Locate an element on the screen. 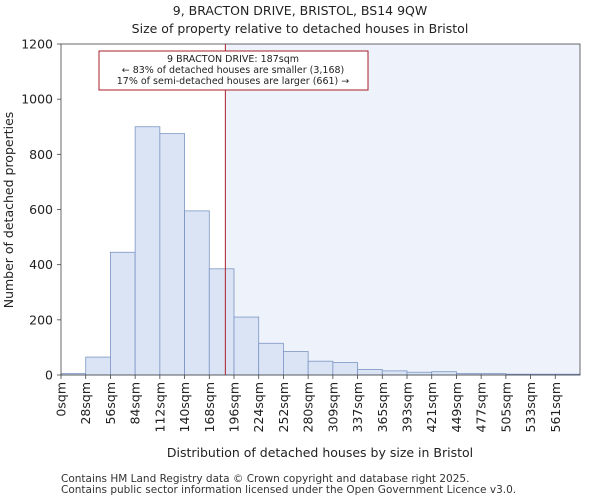 The height and width of the screenshot is (500, 600). x-tick-label: 196sqm is located at coordinates (234, 407).